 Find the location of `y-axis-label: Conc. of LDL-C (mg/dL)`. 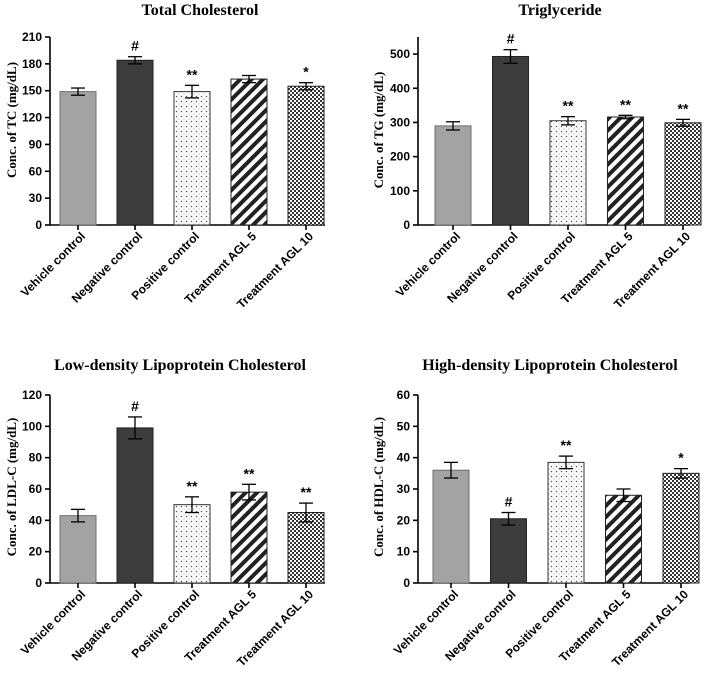

y-axis-label: Conc. of LDL-C (mg/dL) is located at coordinates (11, 487).